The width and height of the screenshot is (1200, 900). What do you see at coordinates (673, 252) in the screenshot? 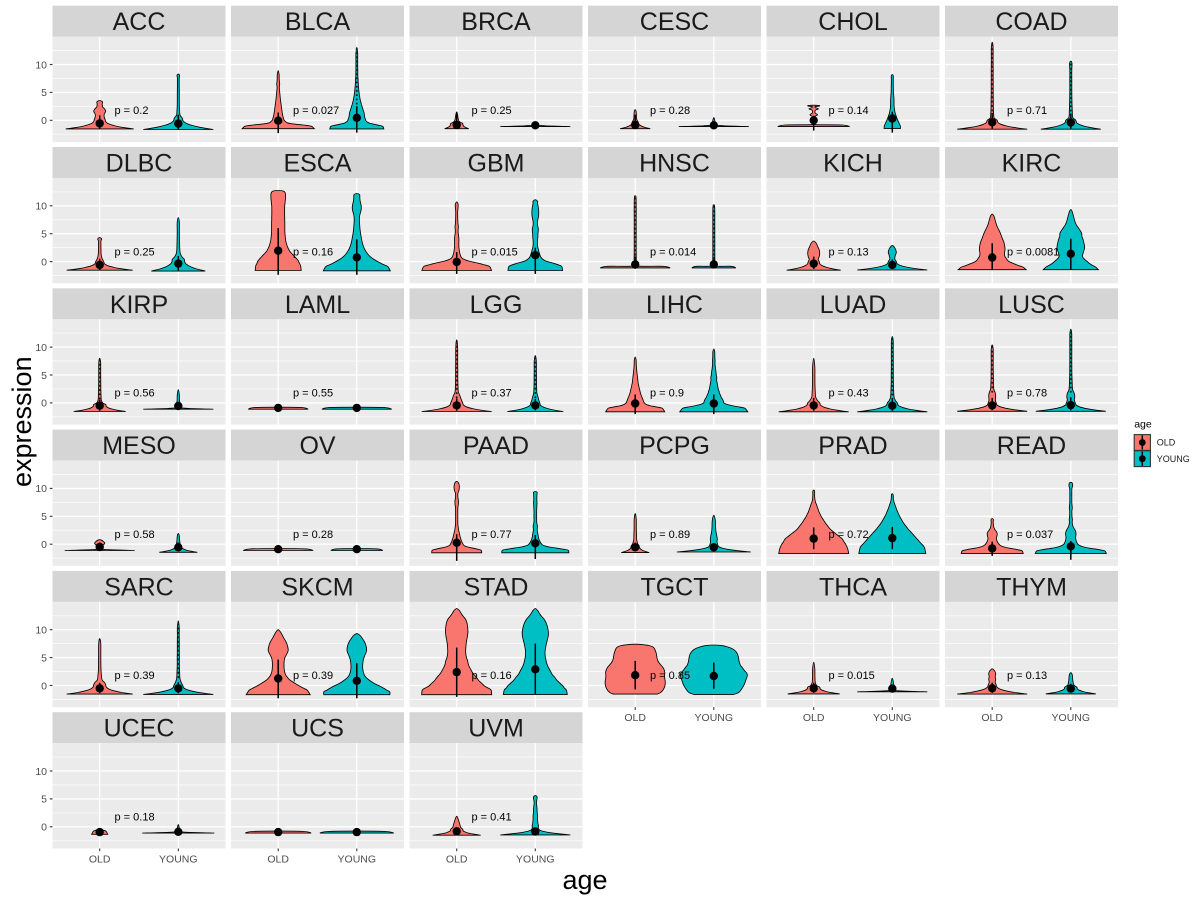
I see `svg-text: p = 0.014` at bounding box center [673, 252].